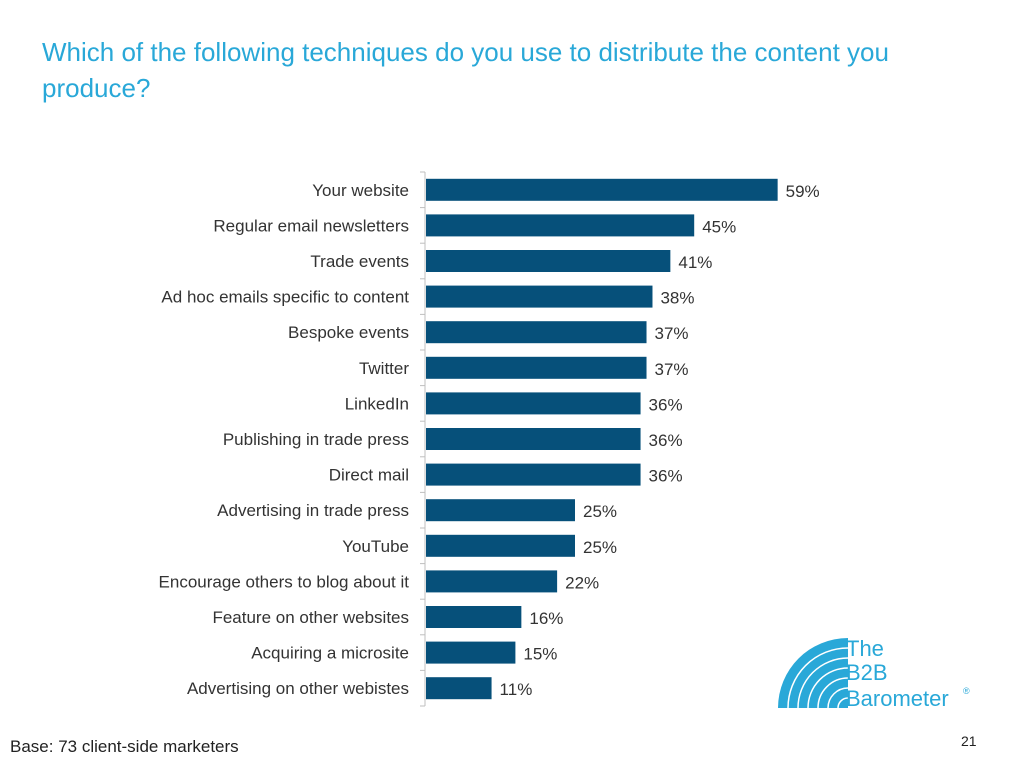 The width and height of the screenshot is (1024, 768). What do you see at coordinates (803, 191) in the screenshot?
I see `data-label: 59%` at bounding box center [803, 191].